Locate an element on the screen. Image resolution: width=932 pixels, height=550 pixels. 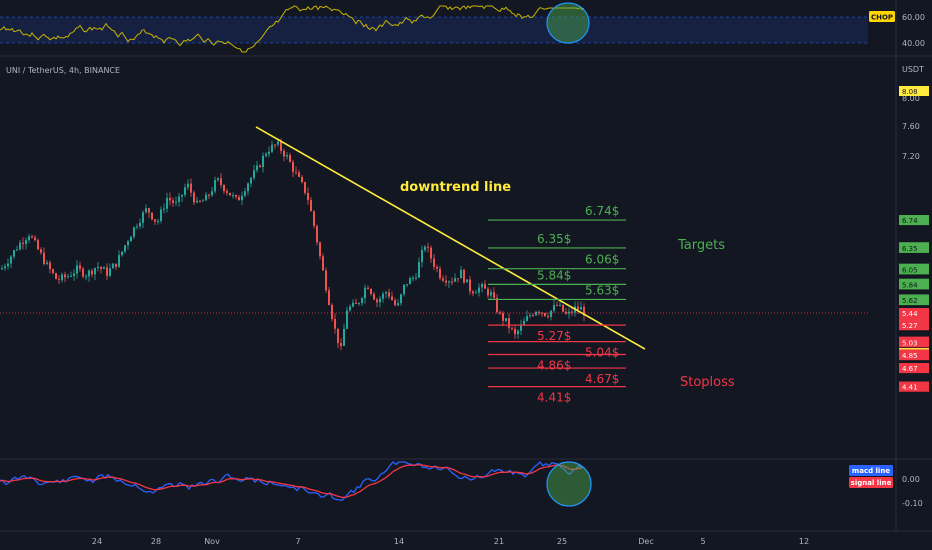
stop-level-label: 4.86$ is located at coordinates (554, 365).